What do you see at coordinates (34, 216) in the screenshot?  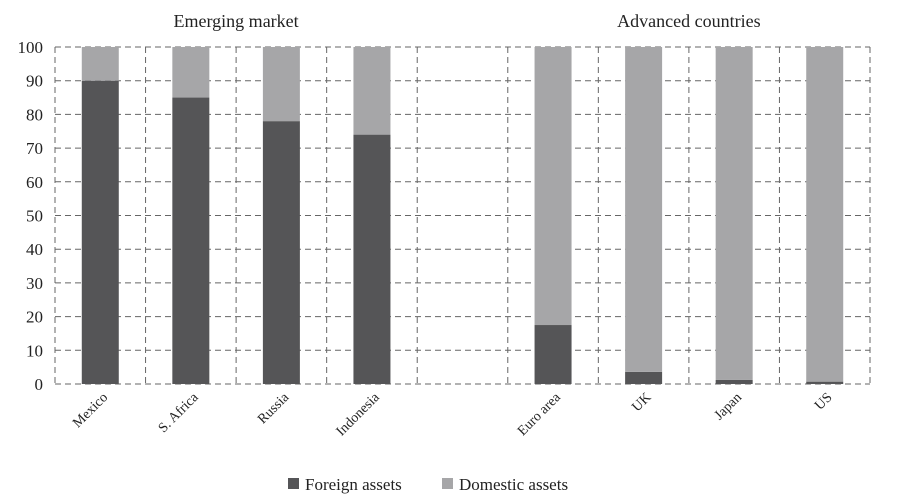 I see `y-tick-label: 50` at bounding box center [34, 216].